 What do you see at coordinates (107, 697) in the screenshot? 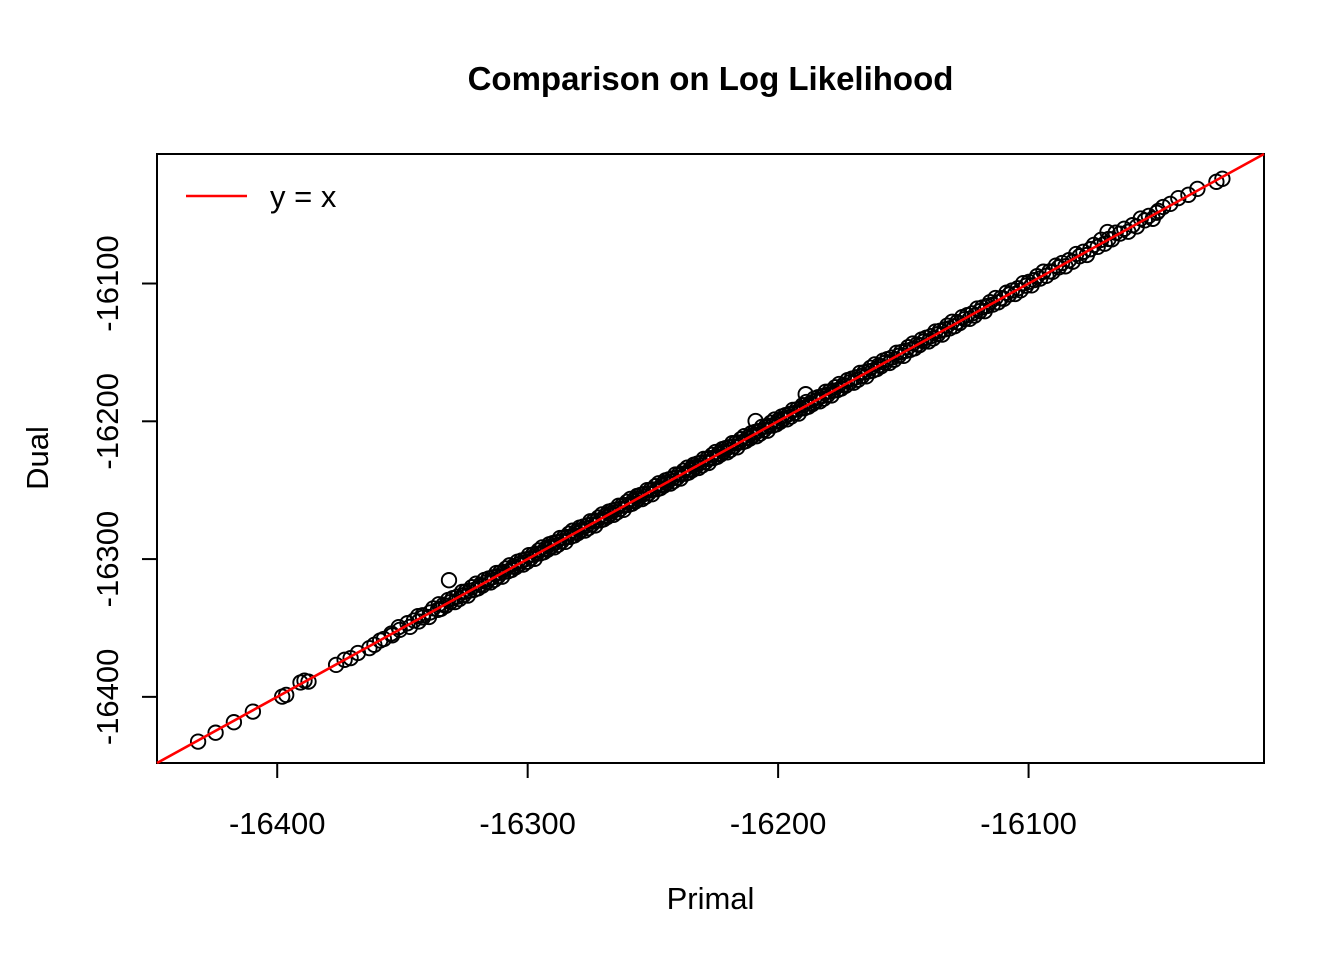
I see `y-tick-label: -16400` at bounding box center [107, 697].